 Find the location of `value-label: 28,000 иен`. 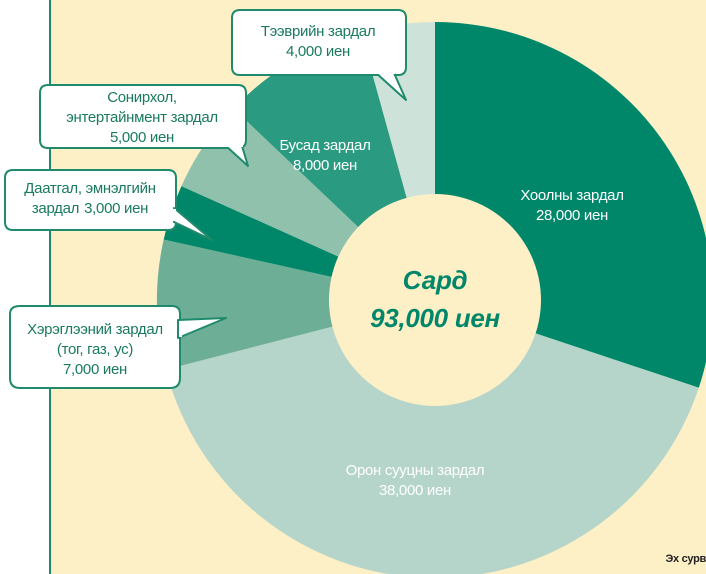

value-label: 28,000 иен is located at coordinates (572, 215).